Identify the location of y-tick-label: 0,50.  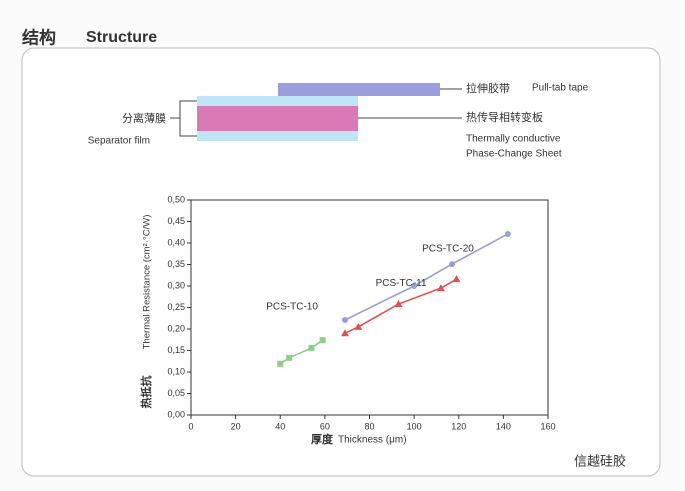
(176, 199).